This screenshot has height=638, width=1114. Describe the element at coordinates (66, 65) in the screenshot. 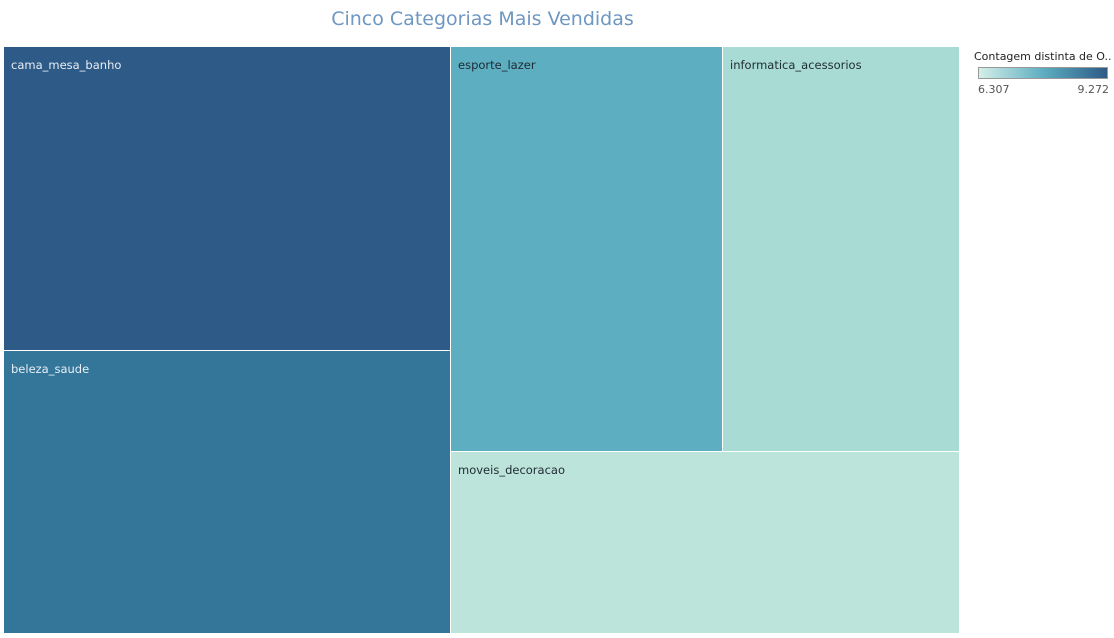

I see `treemap-cell-label: cama_mesa_banho` at that location.